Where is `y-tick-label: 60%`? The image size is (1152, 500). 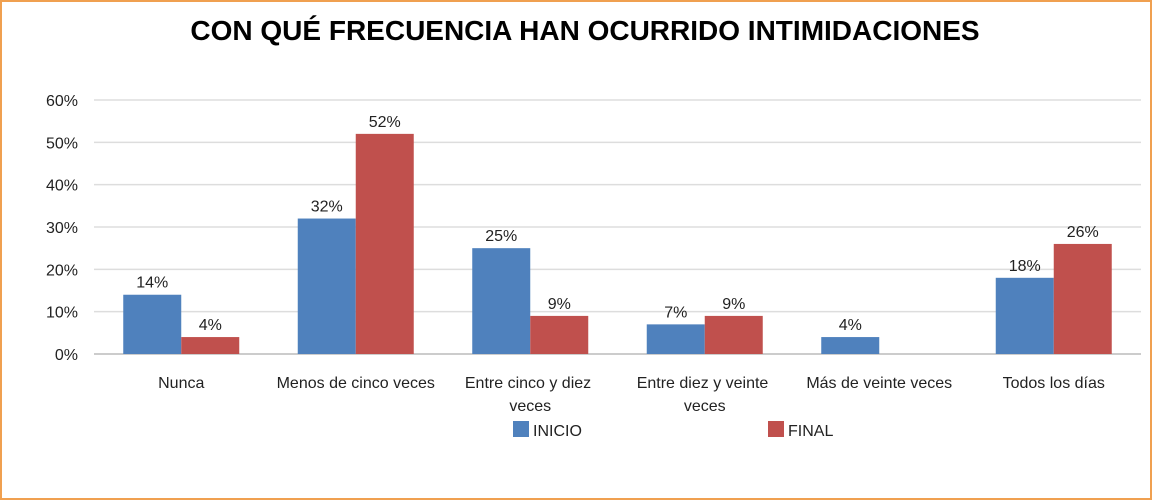
y-tick-label: 60% is located at coordinates (62, 101).